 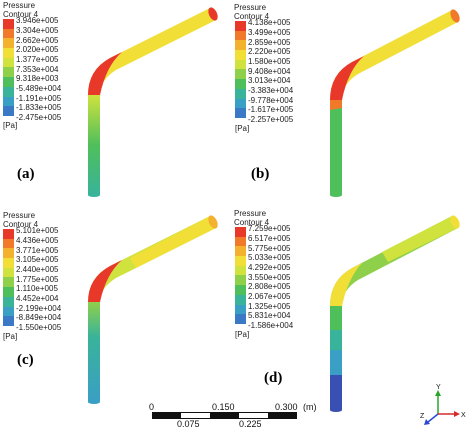 I want to click on legend-label: 6.517e+005, so click(x=269, y=238).